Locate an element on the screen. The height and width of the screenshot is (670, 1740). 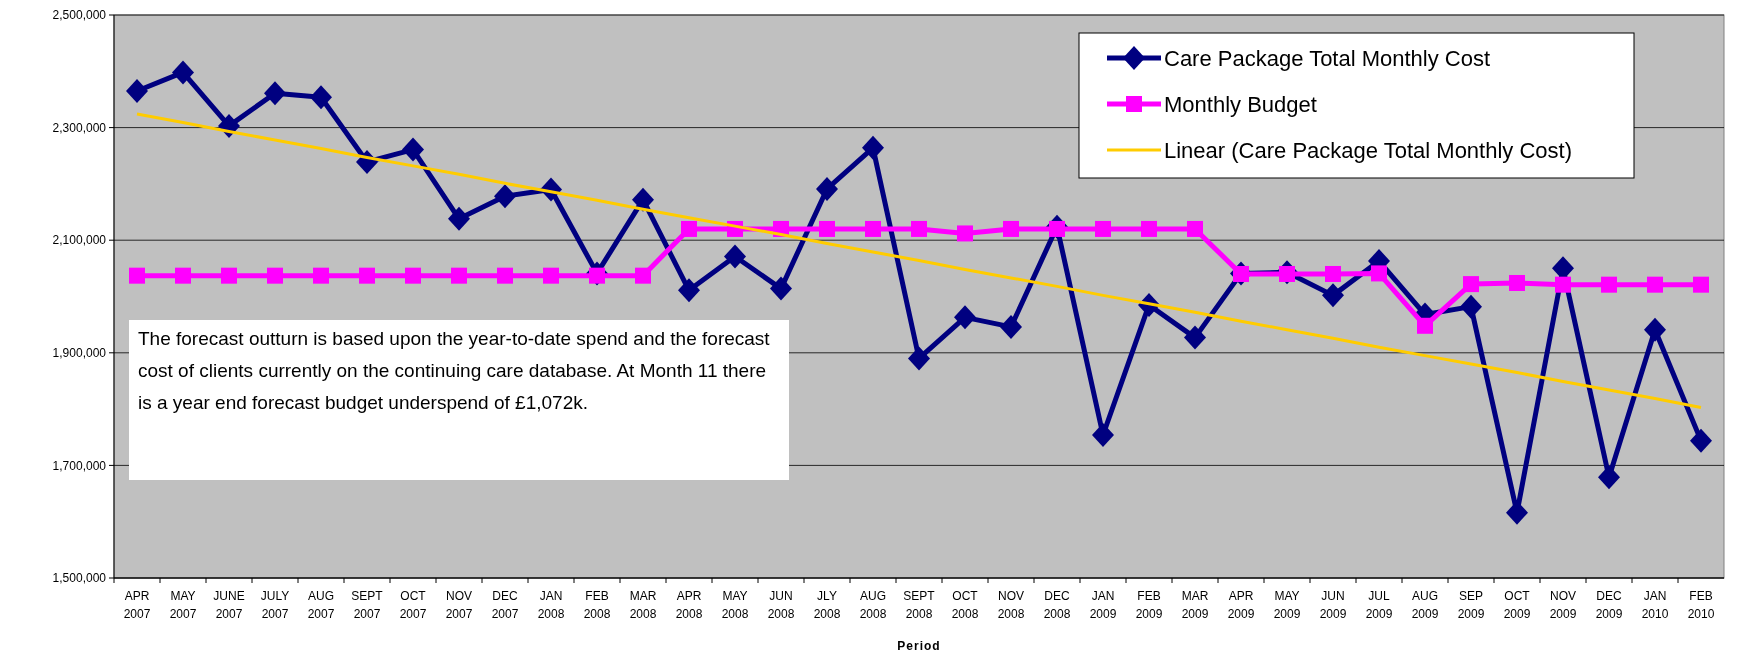
x-tick-label: JUN 2008 is located at coordinates (781, 605).